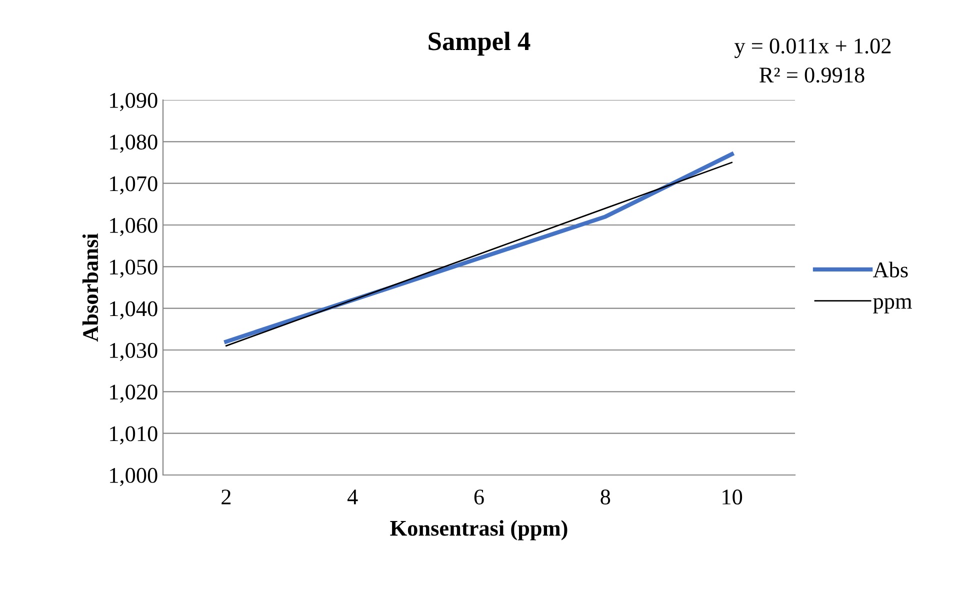 This screenshot has width=957, height=589. I want to click on x-tick-label: 2, so click(226, 497).